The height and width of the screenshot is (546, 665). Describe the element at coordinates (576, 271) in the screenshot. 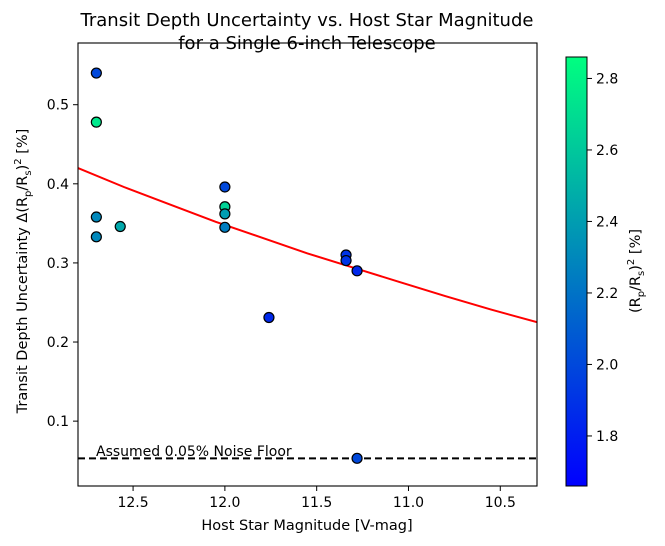

I see `colorbar` at that location.